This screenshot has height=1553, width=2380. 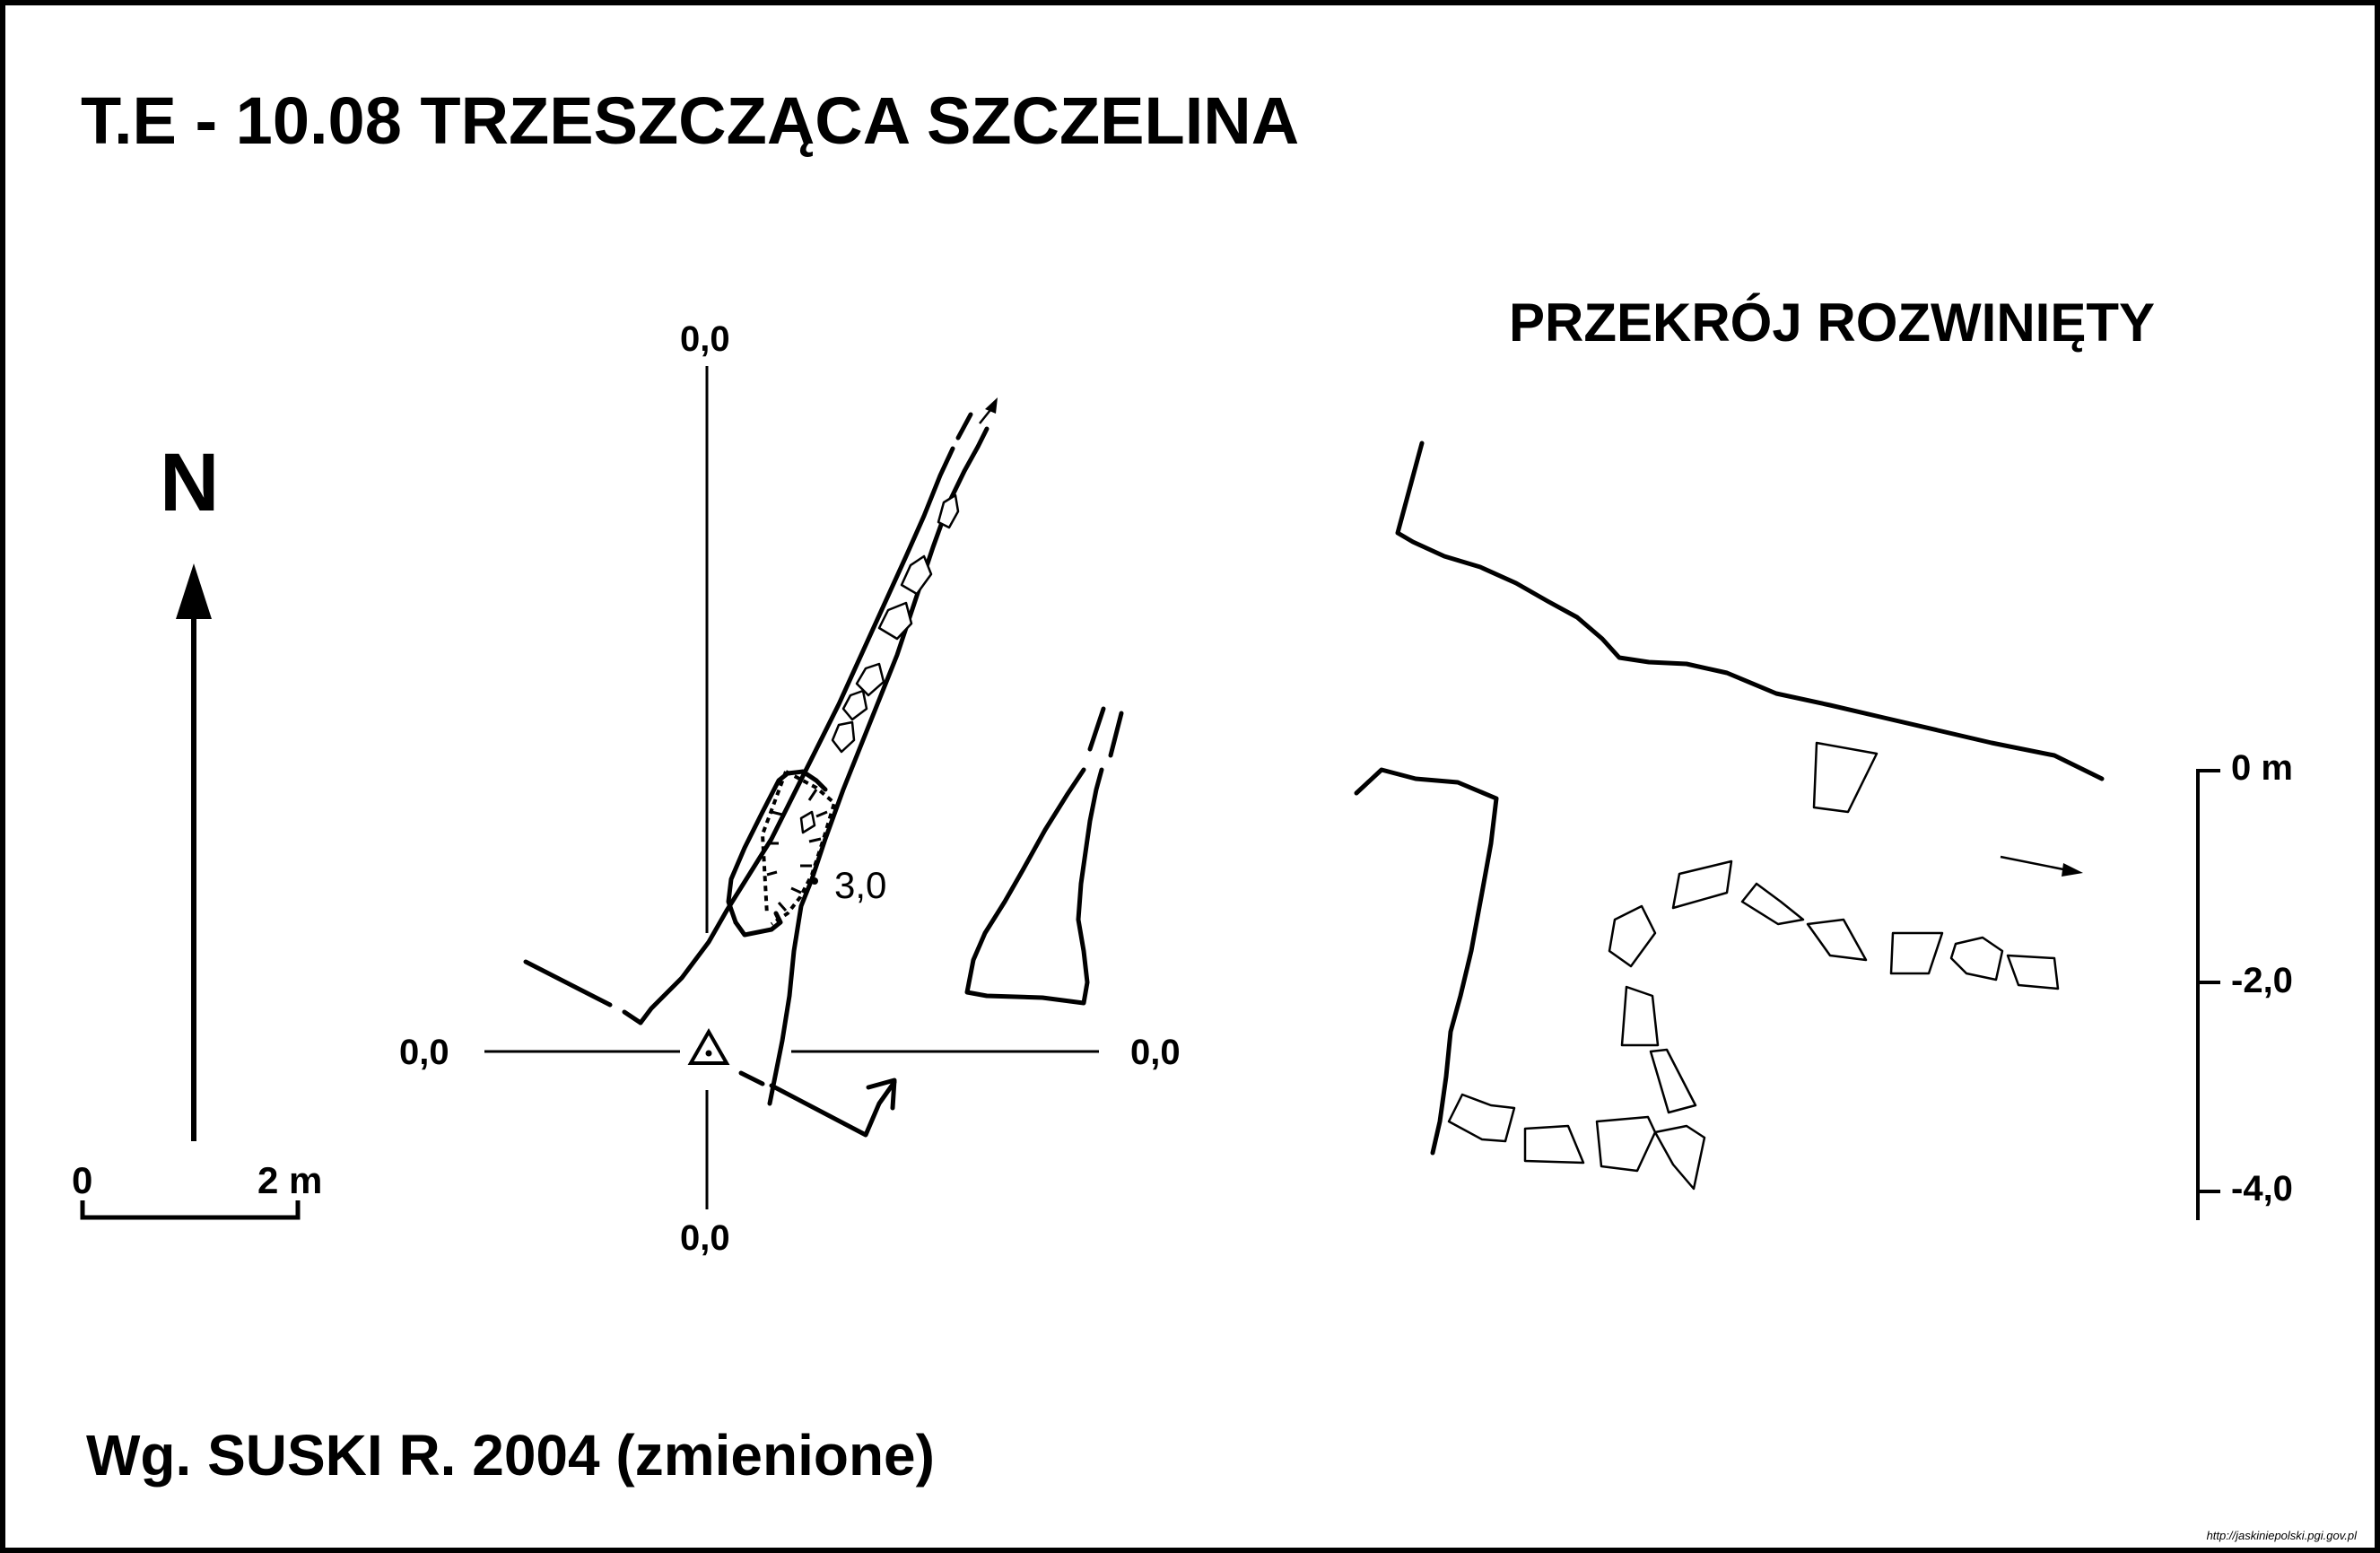 I want to click on plan-walls, so click(x=756, y=775).